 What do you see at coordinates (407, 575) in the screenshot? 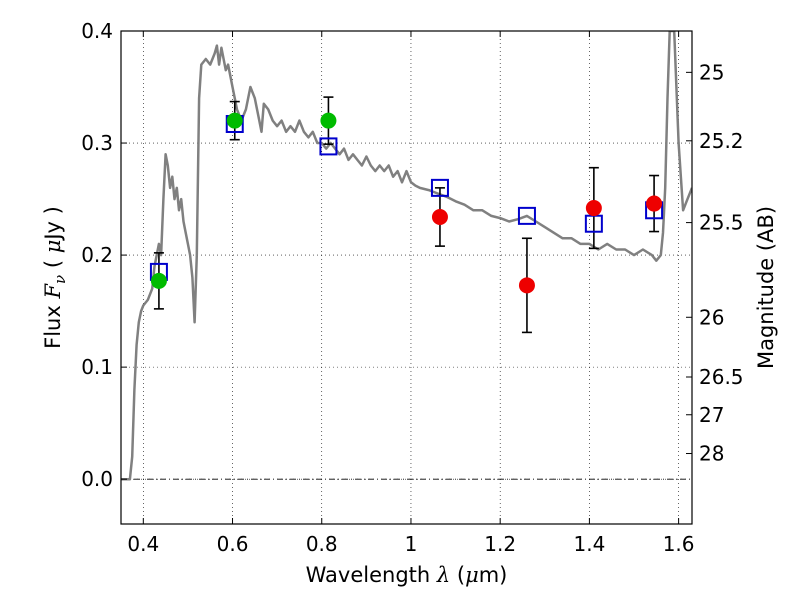
I see `x-axis-label: Wavelength λ (μm)` at bounding box center [407, 575].